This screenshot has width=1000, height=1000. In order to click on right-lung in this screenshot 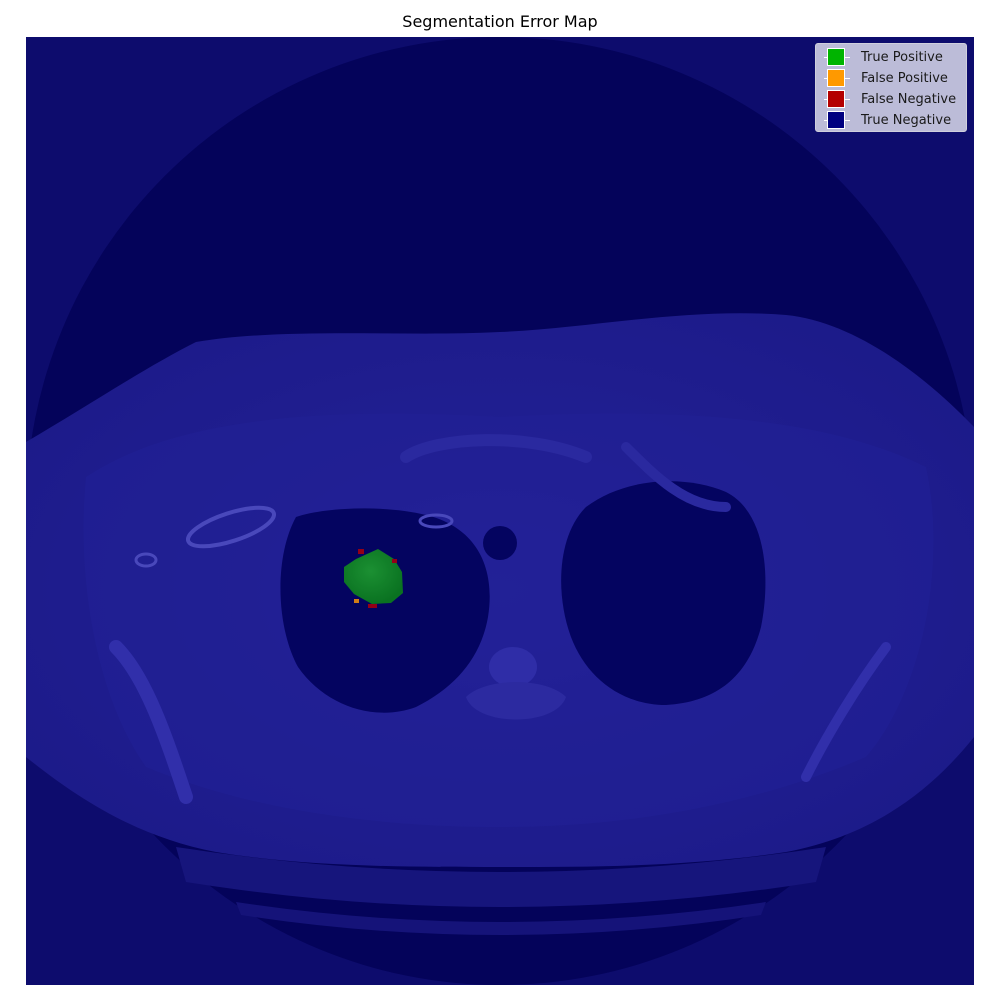, I will do `click(385, 610)`.